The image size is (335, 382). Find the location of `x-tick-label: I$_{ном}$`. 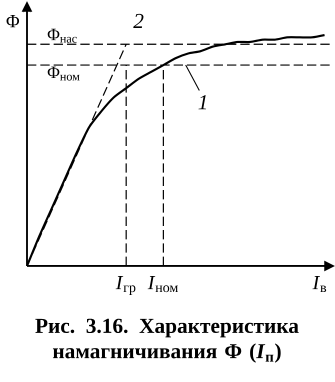

x-tick-label: I$_{ном}$ is located at coordinates (163, 284).